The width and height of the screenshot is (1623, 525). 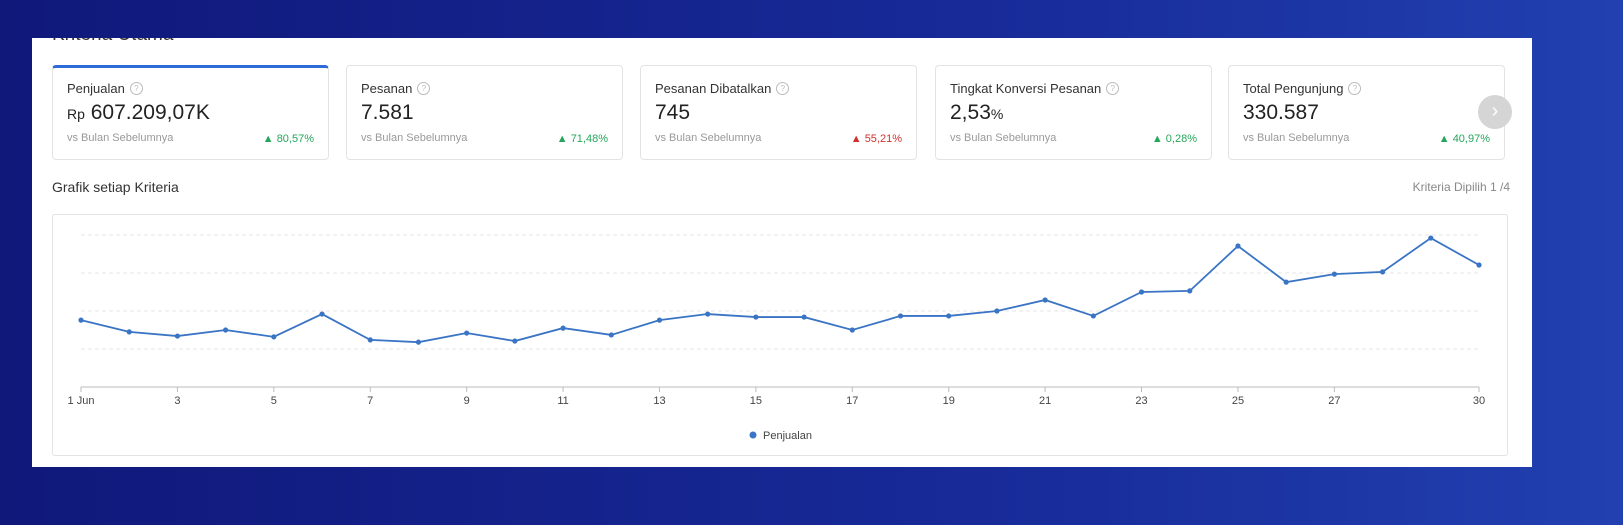 I want to click on metric-label: Tingkat Konversi Pesanan?, so click(x=1035, y=88).